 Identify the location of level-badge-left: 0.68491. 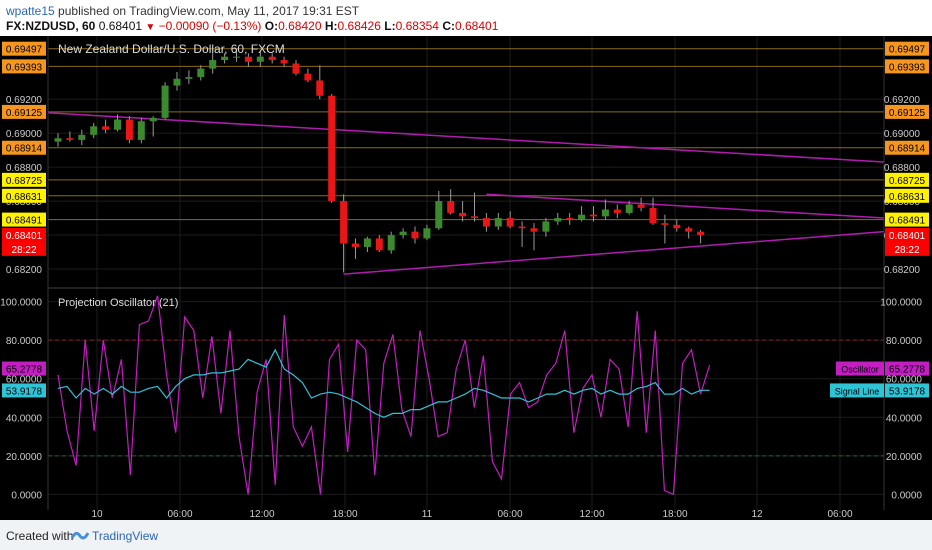
(24, 221).